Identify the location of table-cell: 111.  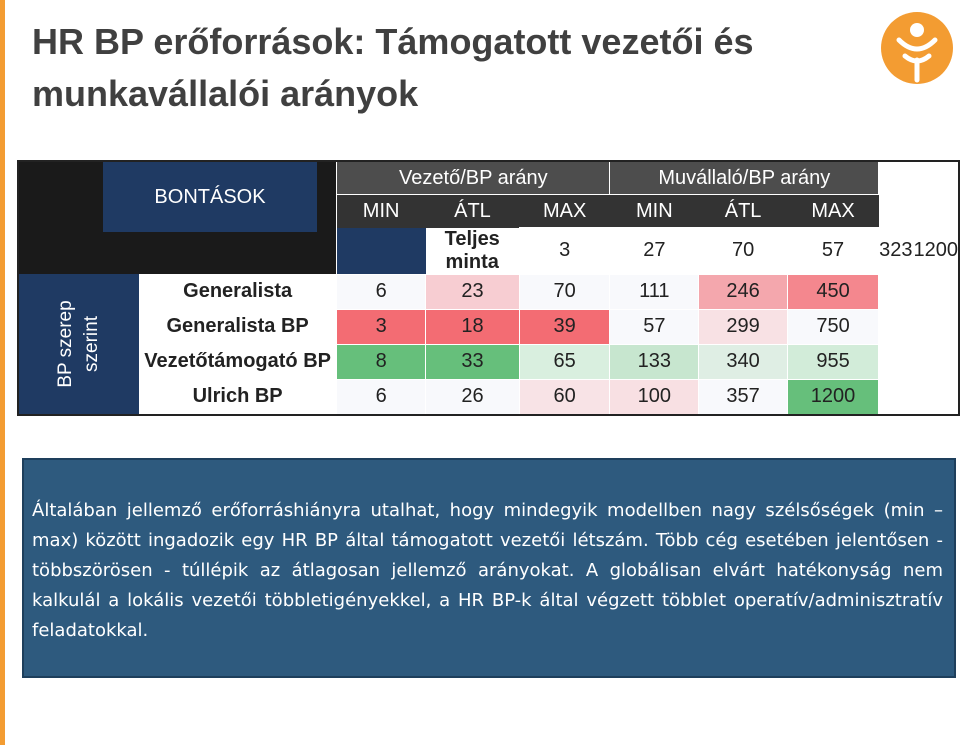
(654, 291).